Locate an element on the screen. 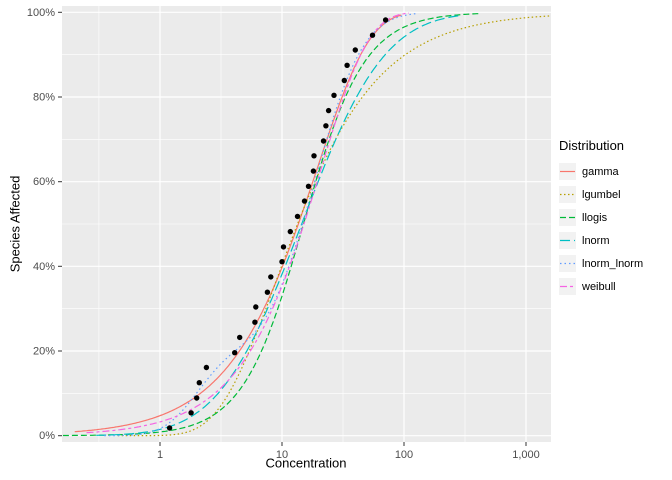 The image size is (672, 480). legend-item-gamma: gamma is located at coordinates (615, 171).